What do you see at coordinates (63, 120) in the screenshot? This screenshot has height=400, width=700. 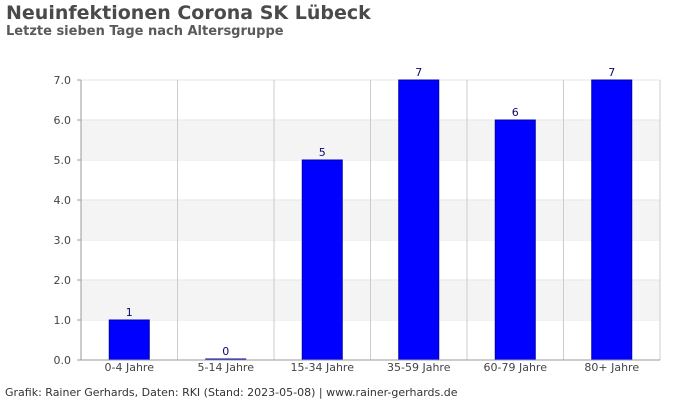 I see `y-tick-label: 6.0` at bounding box center [63, 120].